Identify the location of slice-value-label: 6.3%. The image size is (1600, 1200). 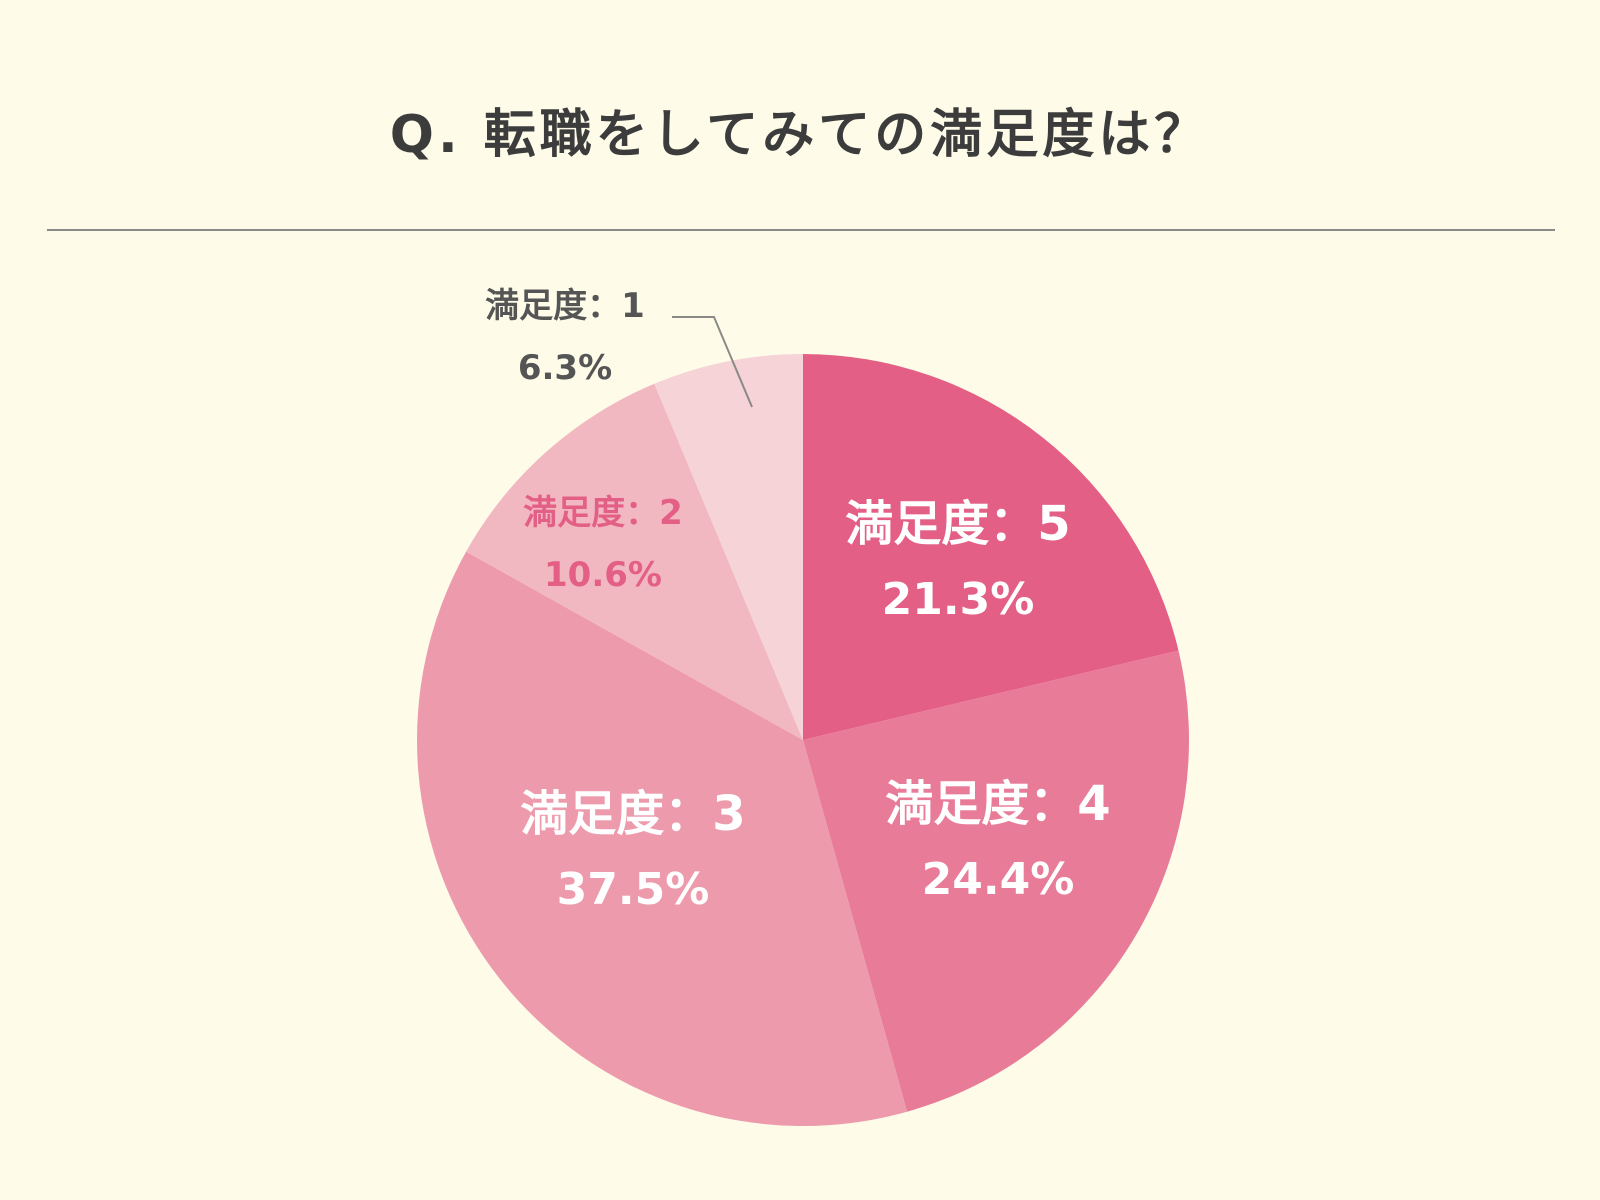
(565, 368).